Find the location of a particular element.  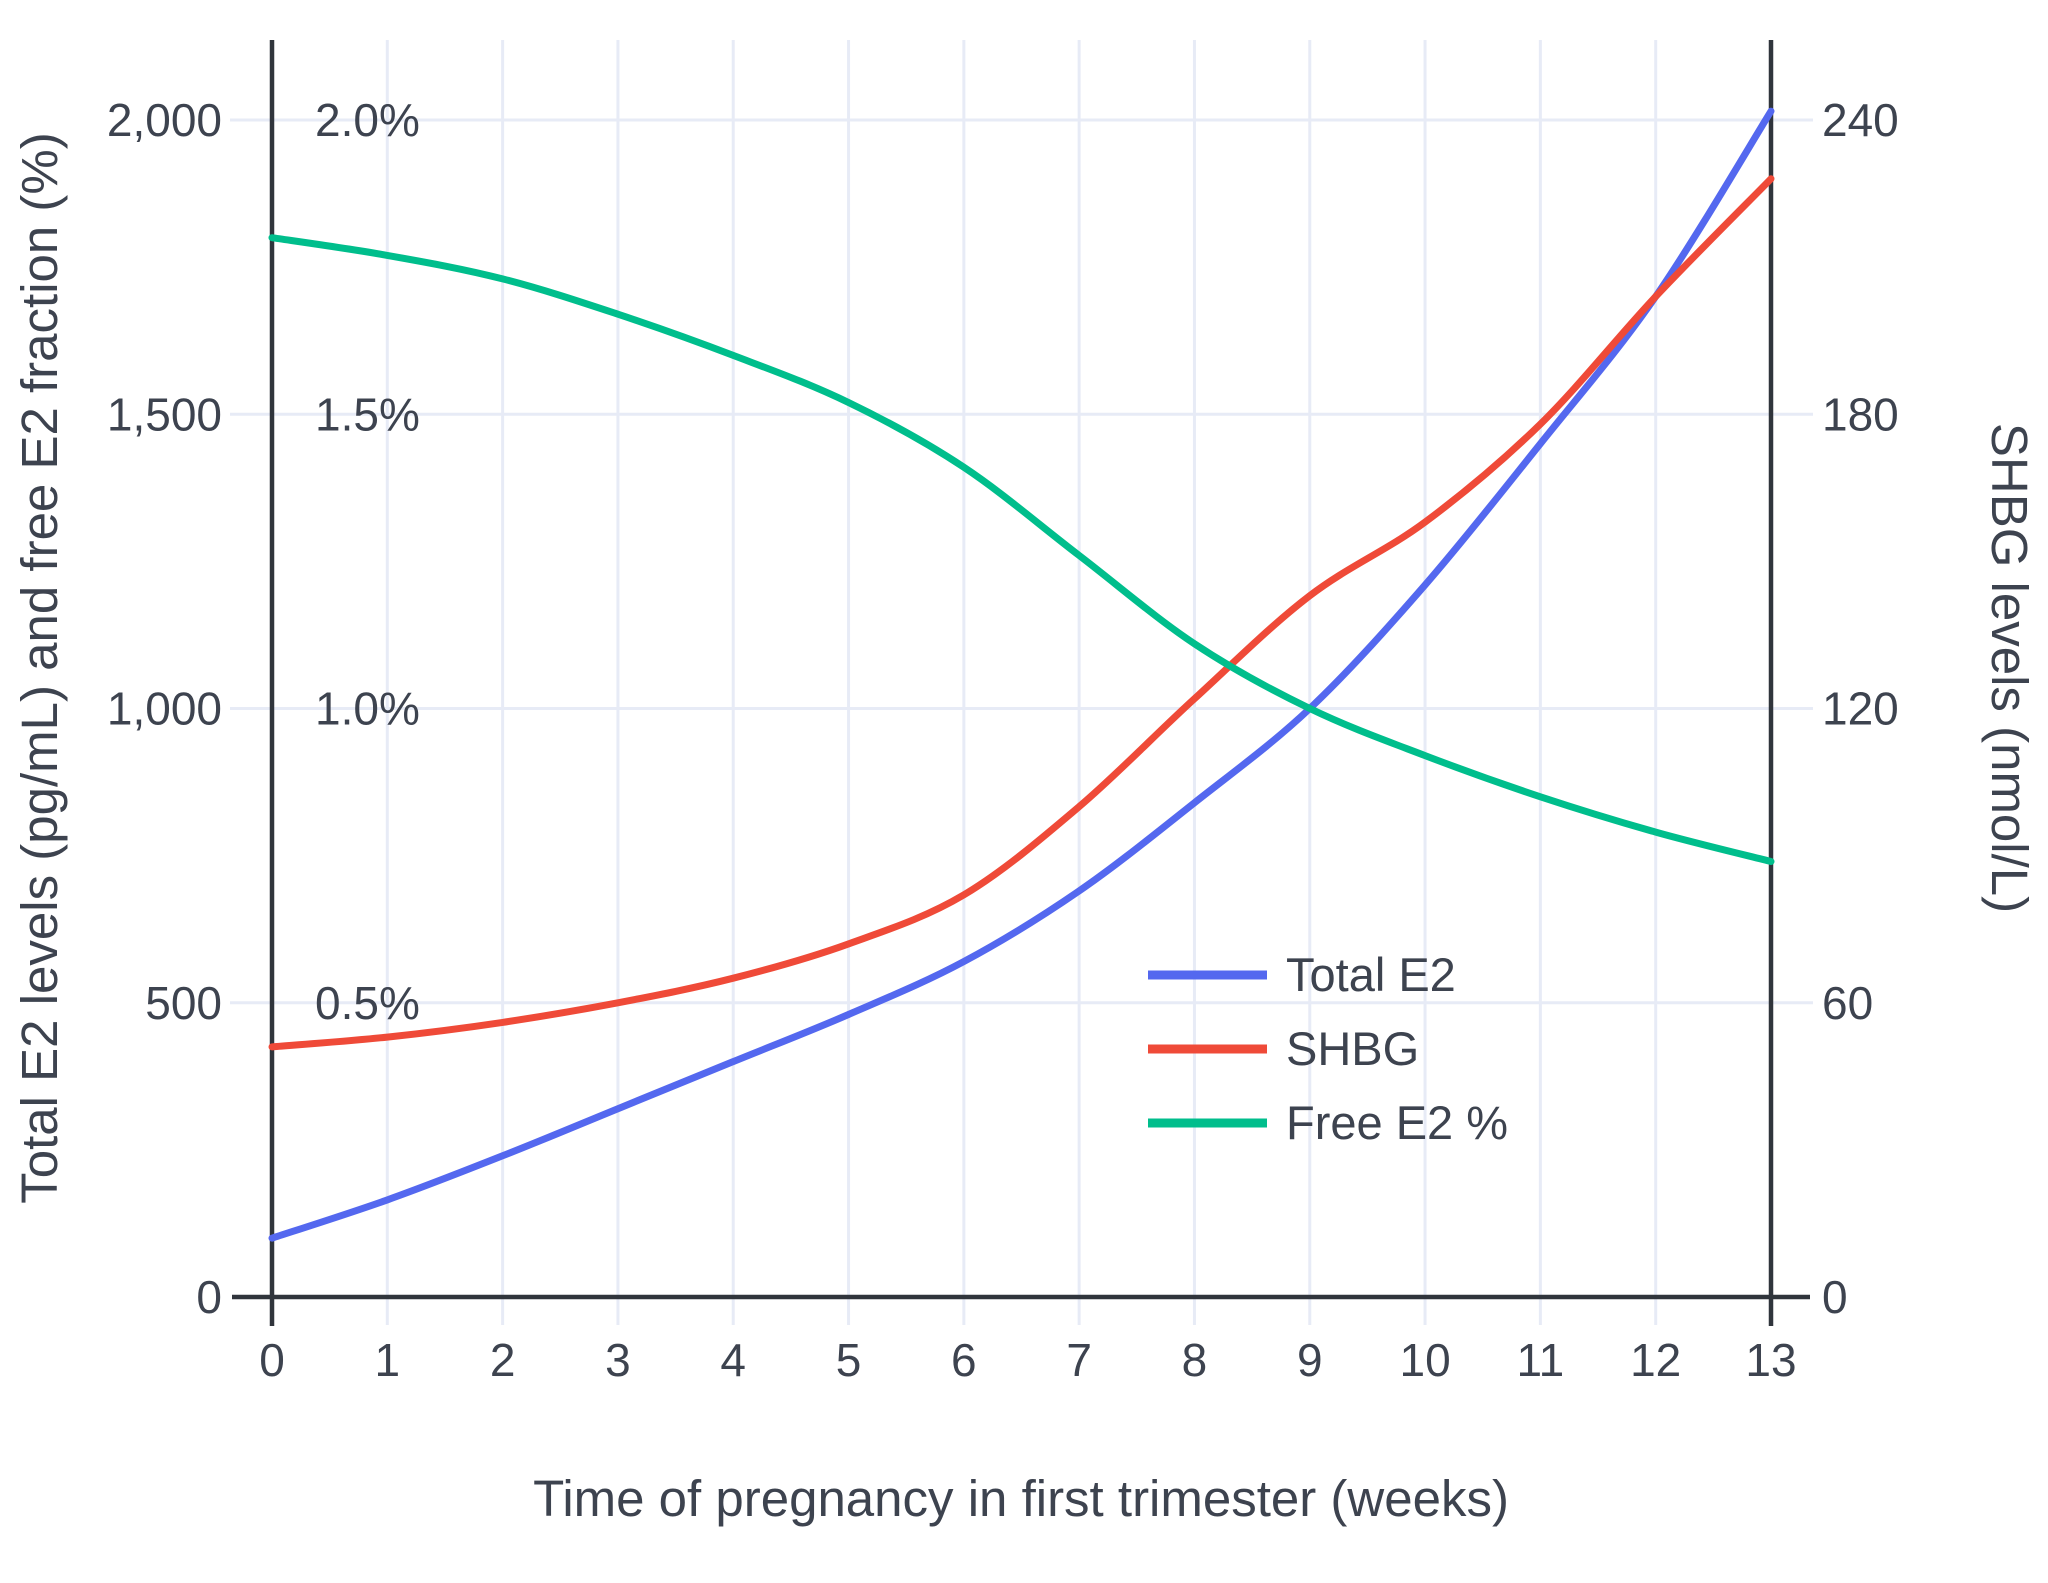

x-tick-label-2: 2 is located at coordinates (503, 1360).